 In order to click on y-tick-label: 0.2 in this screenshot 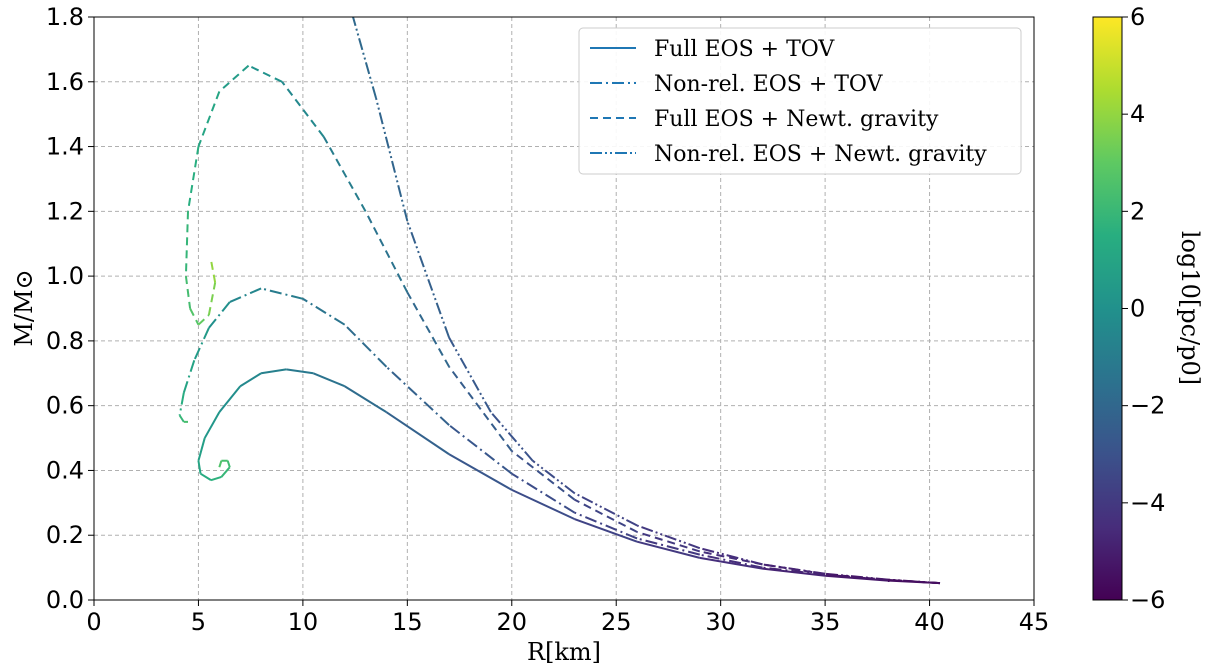, I will do `click(65, 535)`.